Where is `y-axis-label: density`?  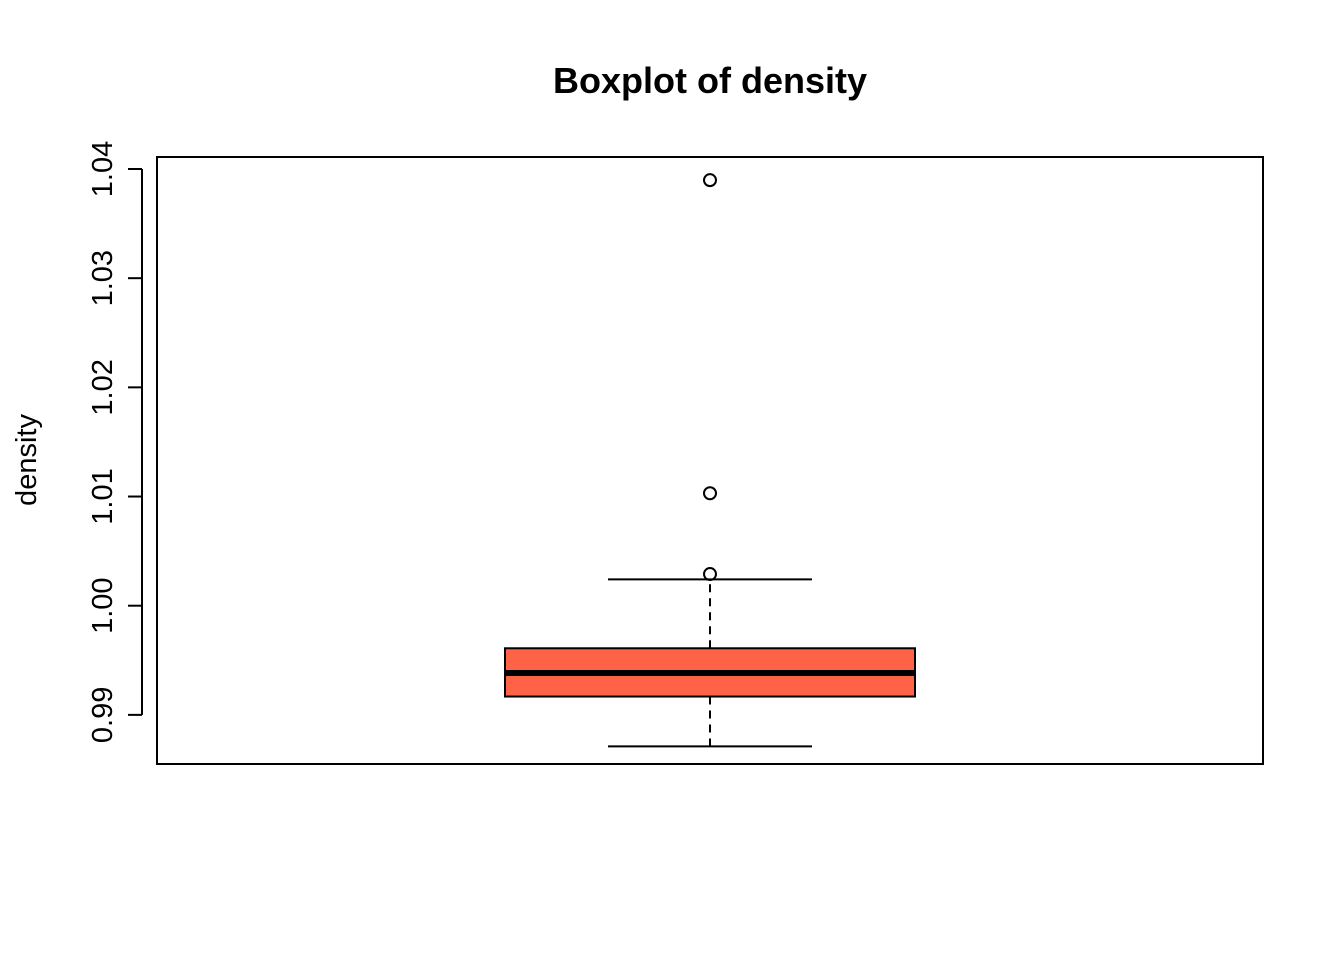
y-axis-label: density is located at coordinates (27, 460).